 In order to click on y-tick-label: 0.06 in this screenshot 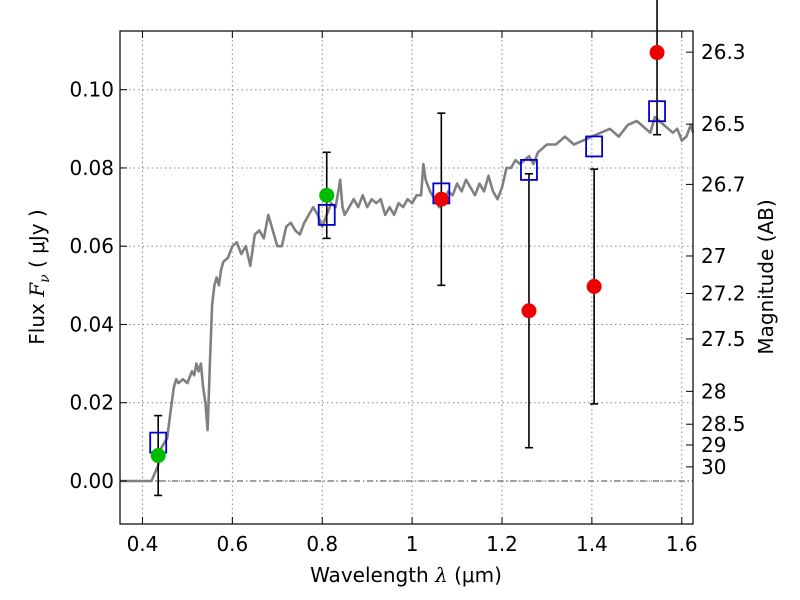, I will do `click(91, 246)`.